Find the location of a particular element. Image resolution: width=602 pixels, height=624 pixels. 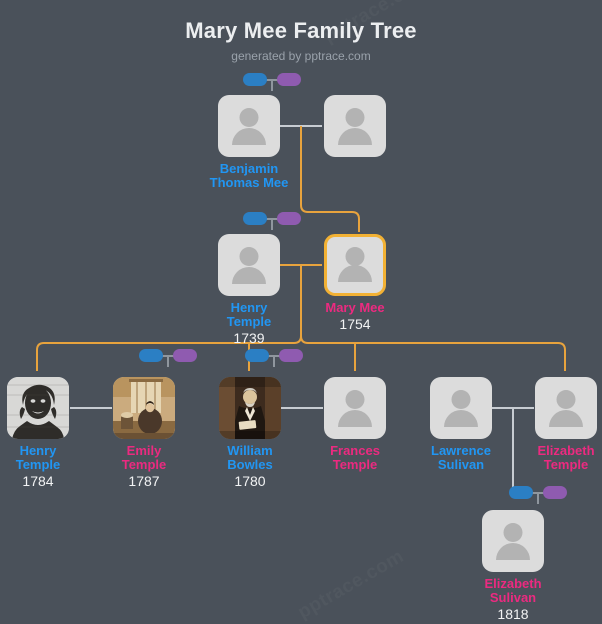

person-name-line1: Mary Mee is located at coordinates (355, 307).